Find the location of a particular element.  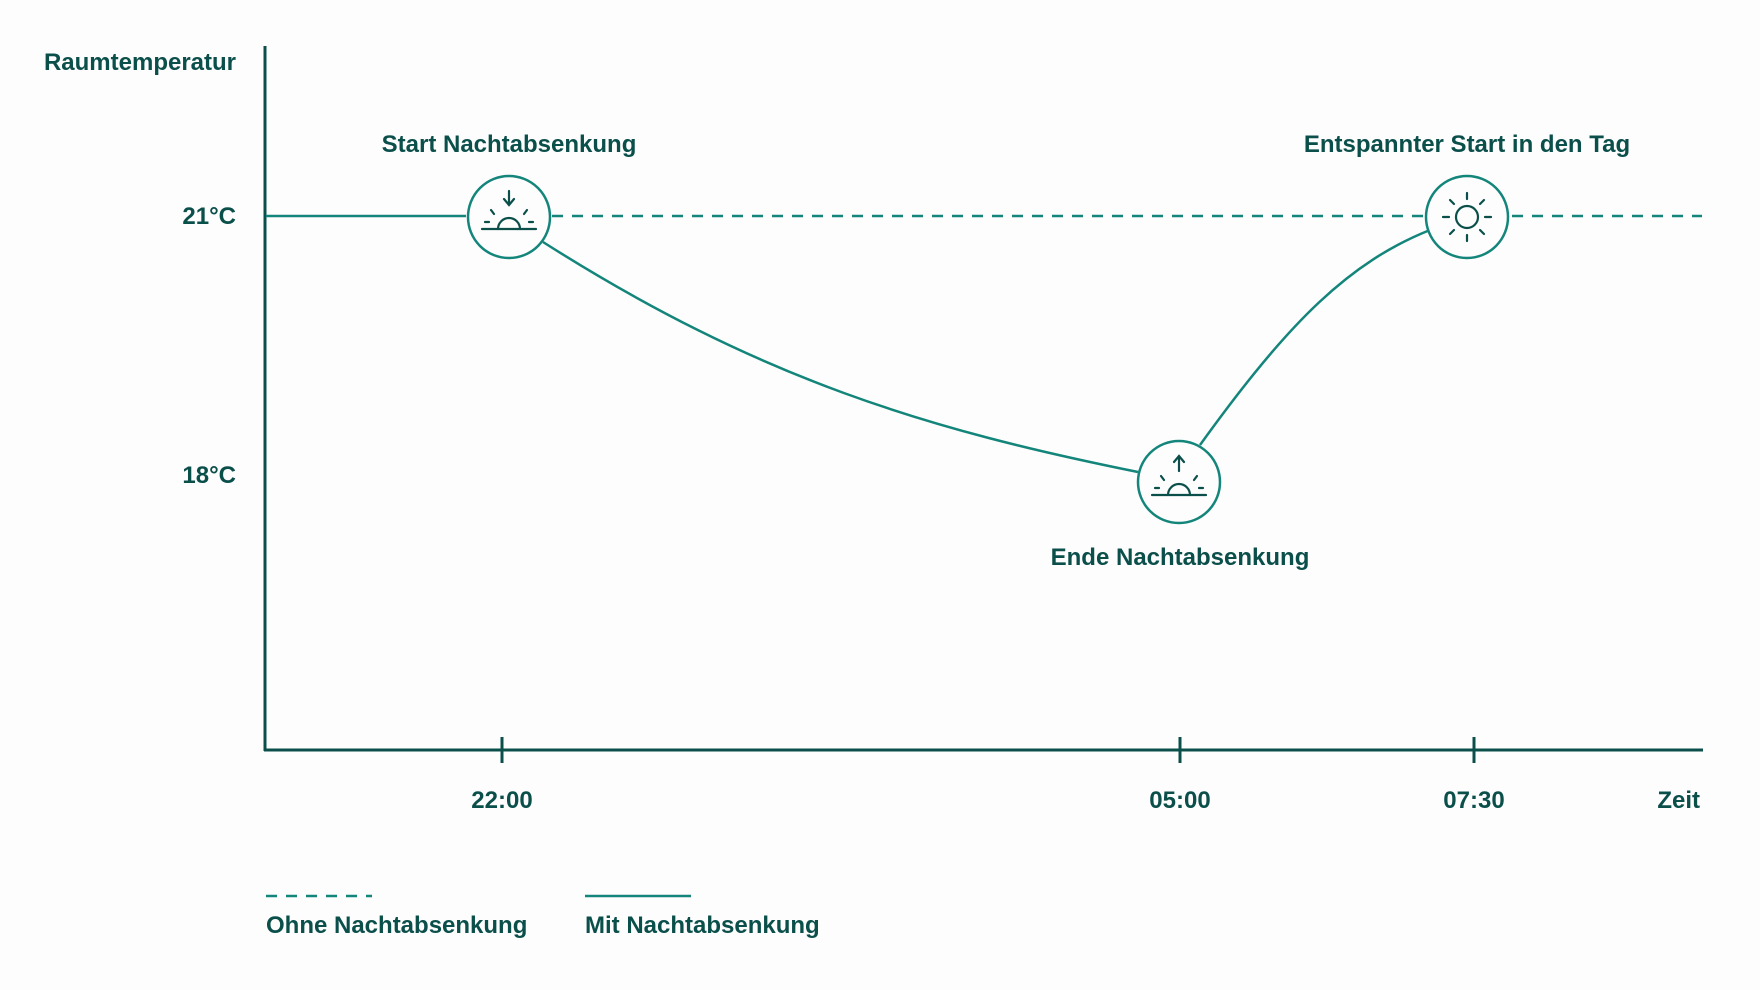

annotation-ende-label: Ende Nachtabsenkung is located at coordinates (1180, 557).